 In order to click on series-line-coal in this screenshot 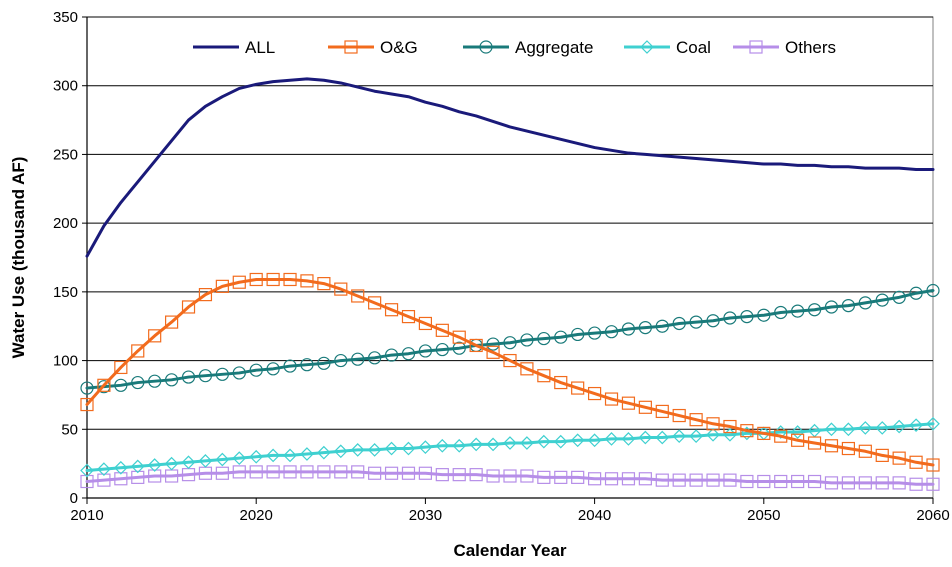, I will do `click(510, 447)`.